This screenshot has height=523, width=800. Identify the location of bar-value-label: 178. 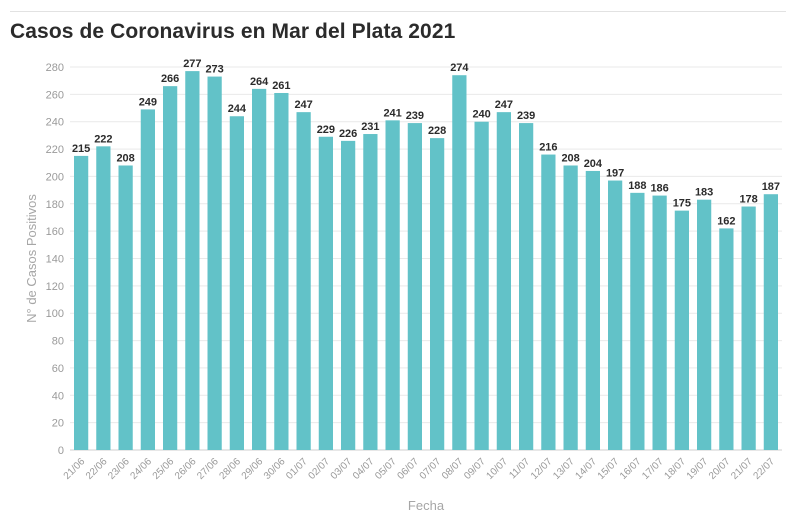
(748, 200).